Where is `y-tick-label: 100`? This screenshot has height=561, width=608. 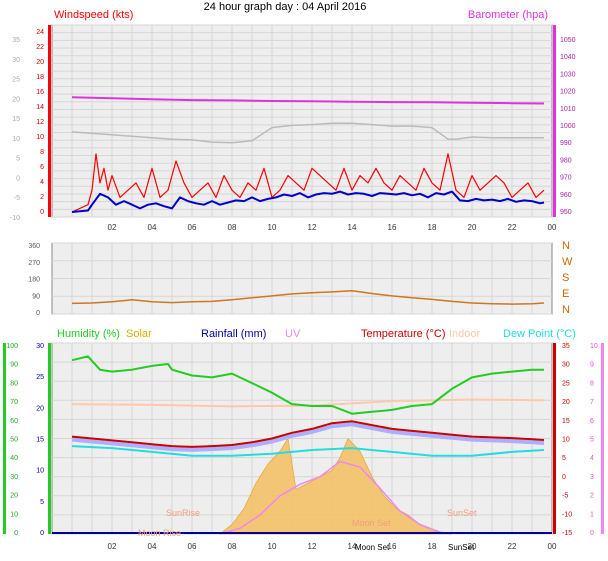
y-tick-label: 100 is located at coordinates (12, 346).